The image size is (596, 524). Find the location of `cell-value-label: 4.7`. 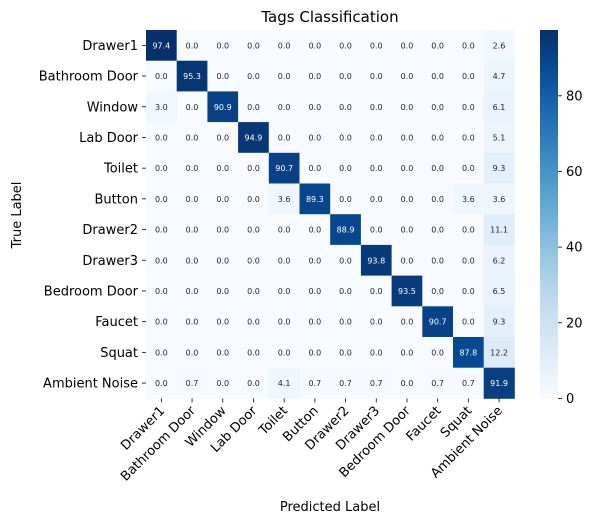

cell-value-label: 4.7 is located at coordinates (499, 76).